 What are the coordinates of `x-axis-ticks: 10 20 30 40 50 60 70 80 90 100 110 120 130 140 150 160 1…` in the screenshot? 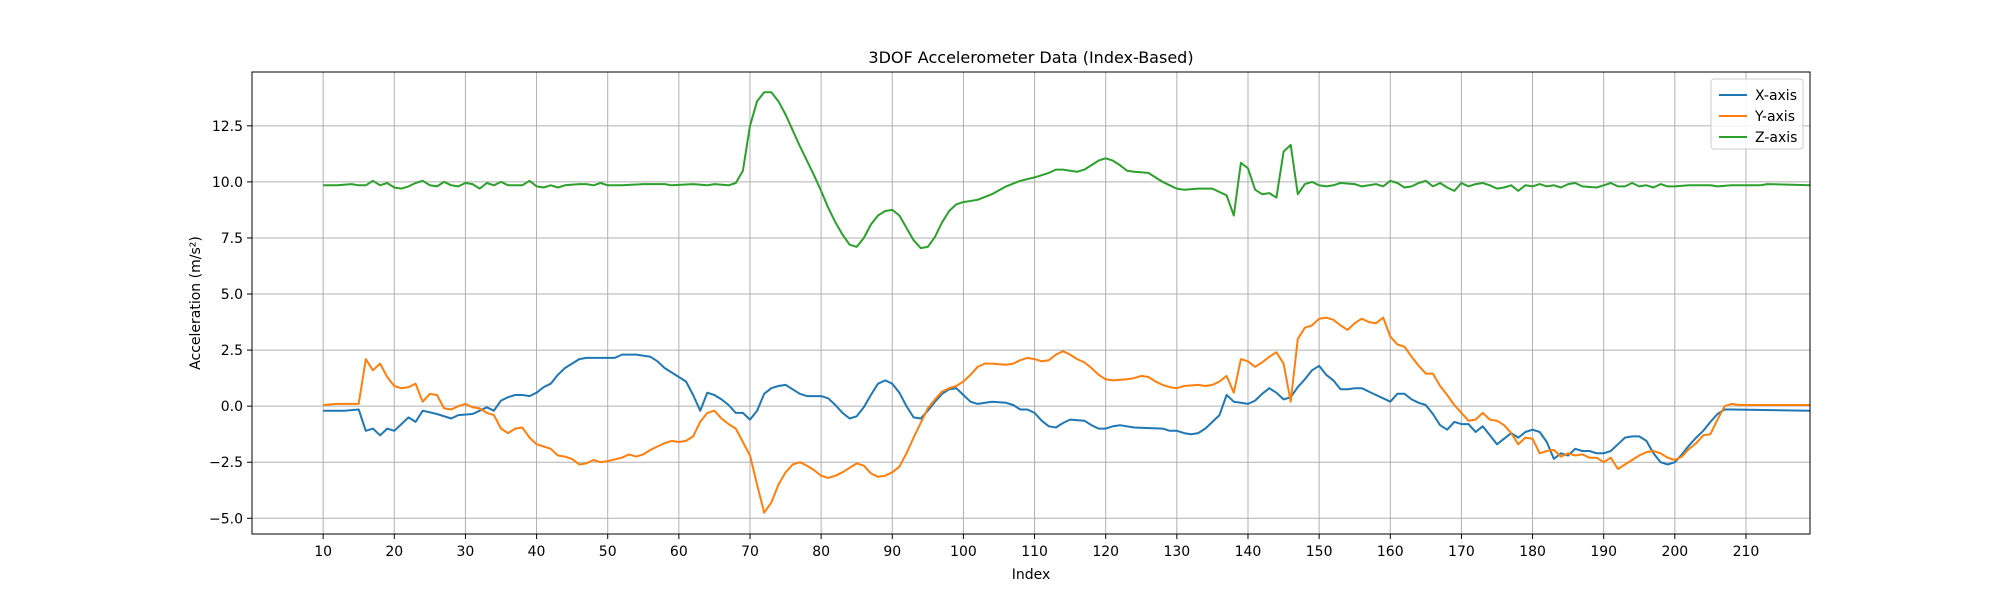 It's located at (1036, 547).